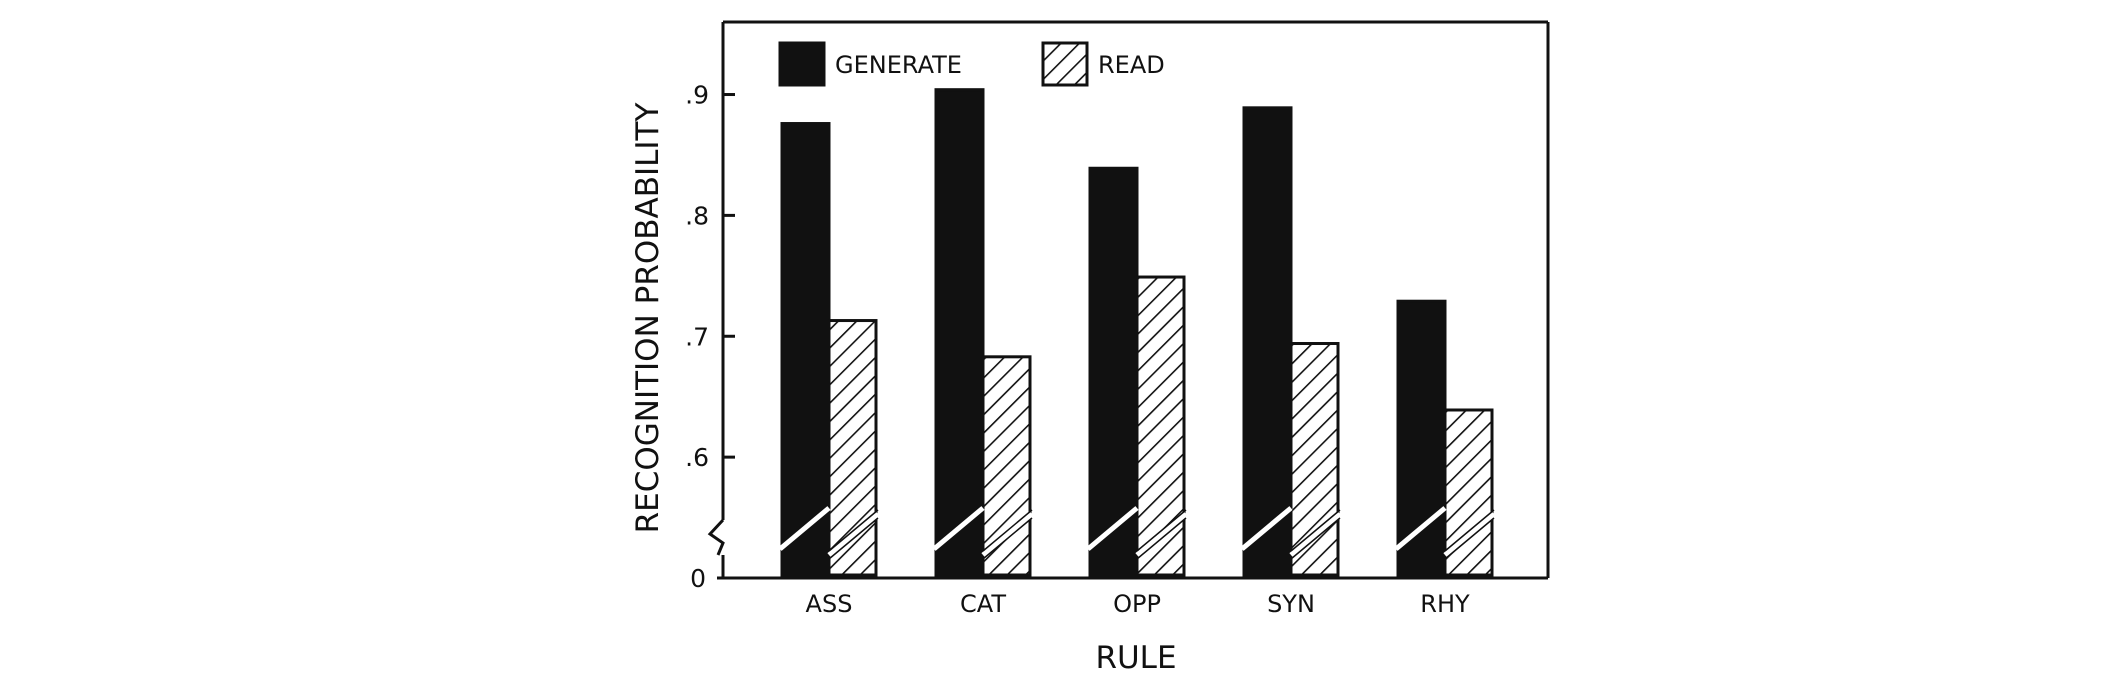 The height and width of the screenshot is (684, 2120). I want to click on axis-break-mark, so click(716, 537).